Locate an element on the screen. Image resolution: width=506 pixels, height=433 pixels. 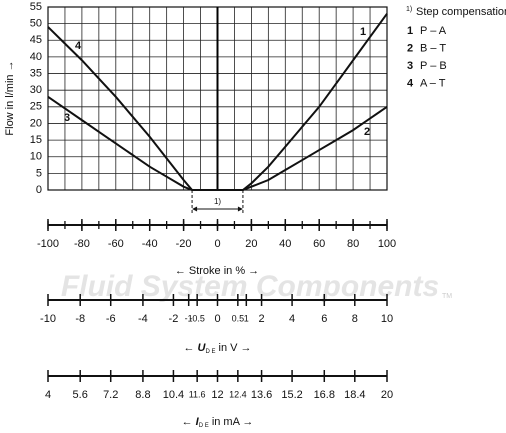
y-tick-label: 15 is located at coordinates (36, 140).